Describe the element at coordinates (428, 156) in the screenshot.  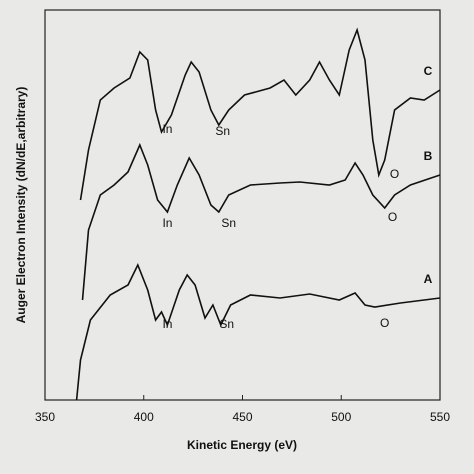
I see `series-label: B` at that location.